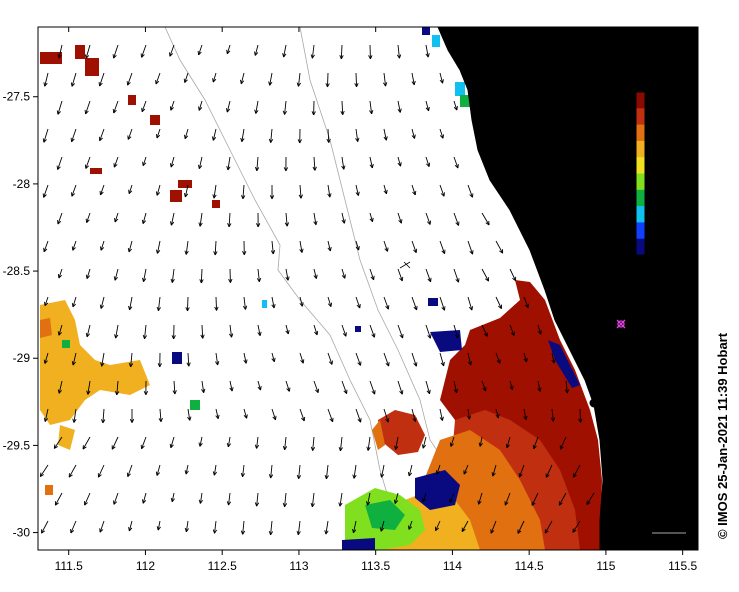  Describe the element at coordinates (17, 445) in the screenshot. I see `lat-tick-label: -29.5` at that location.